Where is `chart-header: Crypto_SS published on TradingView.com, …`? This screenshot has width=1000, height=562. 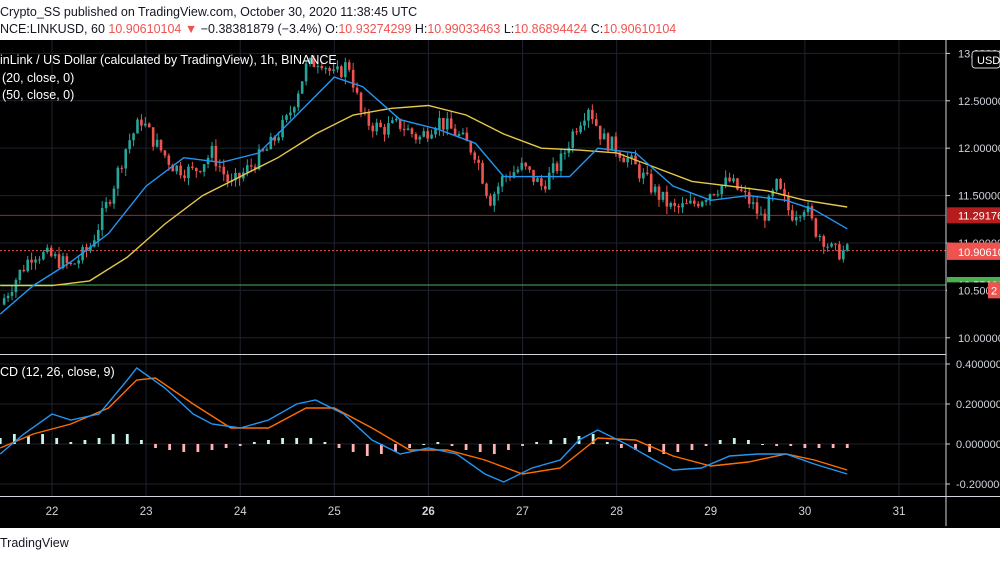
chart-header: Crypto_SS published on TradingView.com, … is located at coordinates (500, 20).